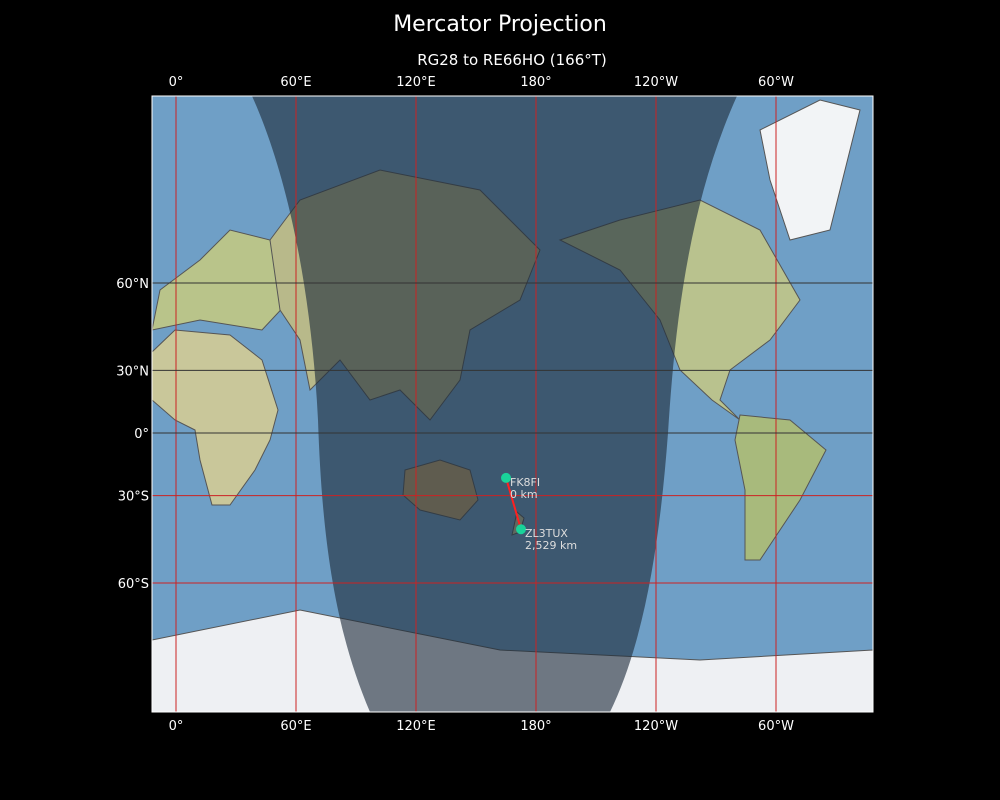 The image size is (1000, 800). Describe the element at coordinates (535, 82) in the screenshot. I see `lon-tick-label-top: 180°` at that location.